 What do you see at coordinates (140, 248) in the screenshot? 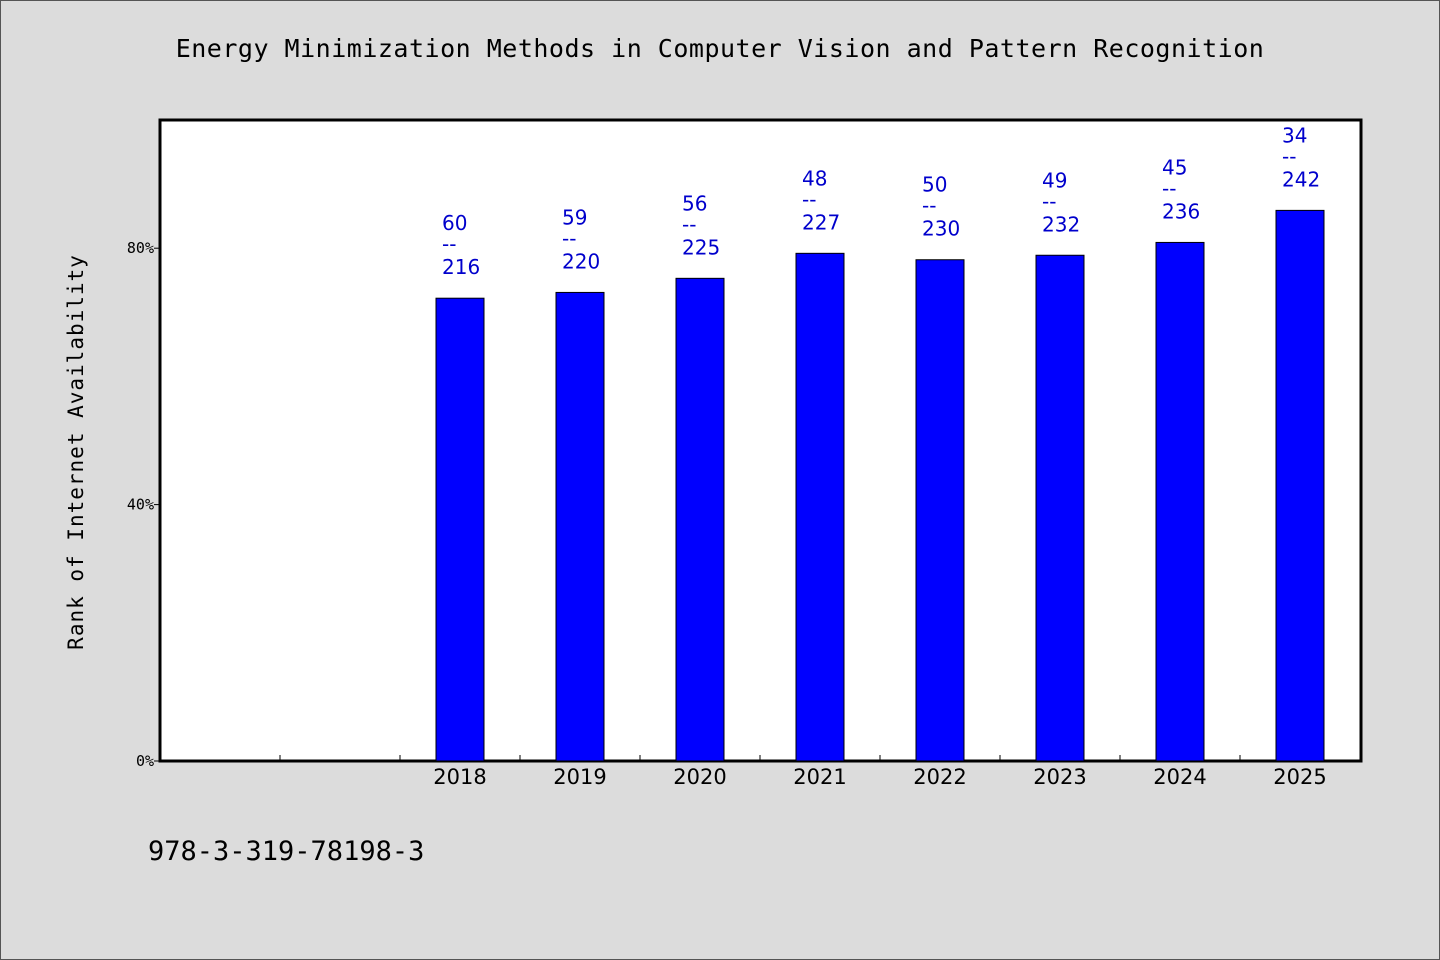
I see `y-tick-label: 80%` at bounding box center [140, 248].